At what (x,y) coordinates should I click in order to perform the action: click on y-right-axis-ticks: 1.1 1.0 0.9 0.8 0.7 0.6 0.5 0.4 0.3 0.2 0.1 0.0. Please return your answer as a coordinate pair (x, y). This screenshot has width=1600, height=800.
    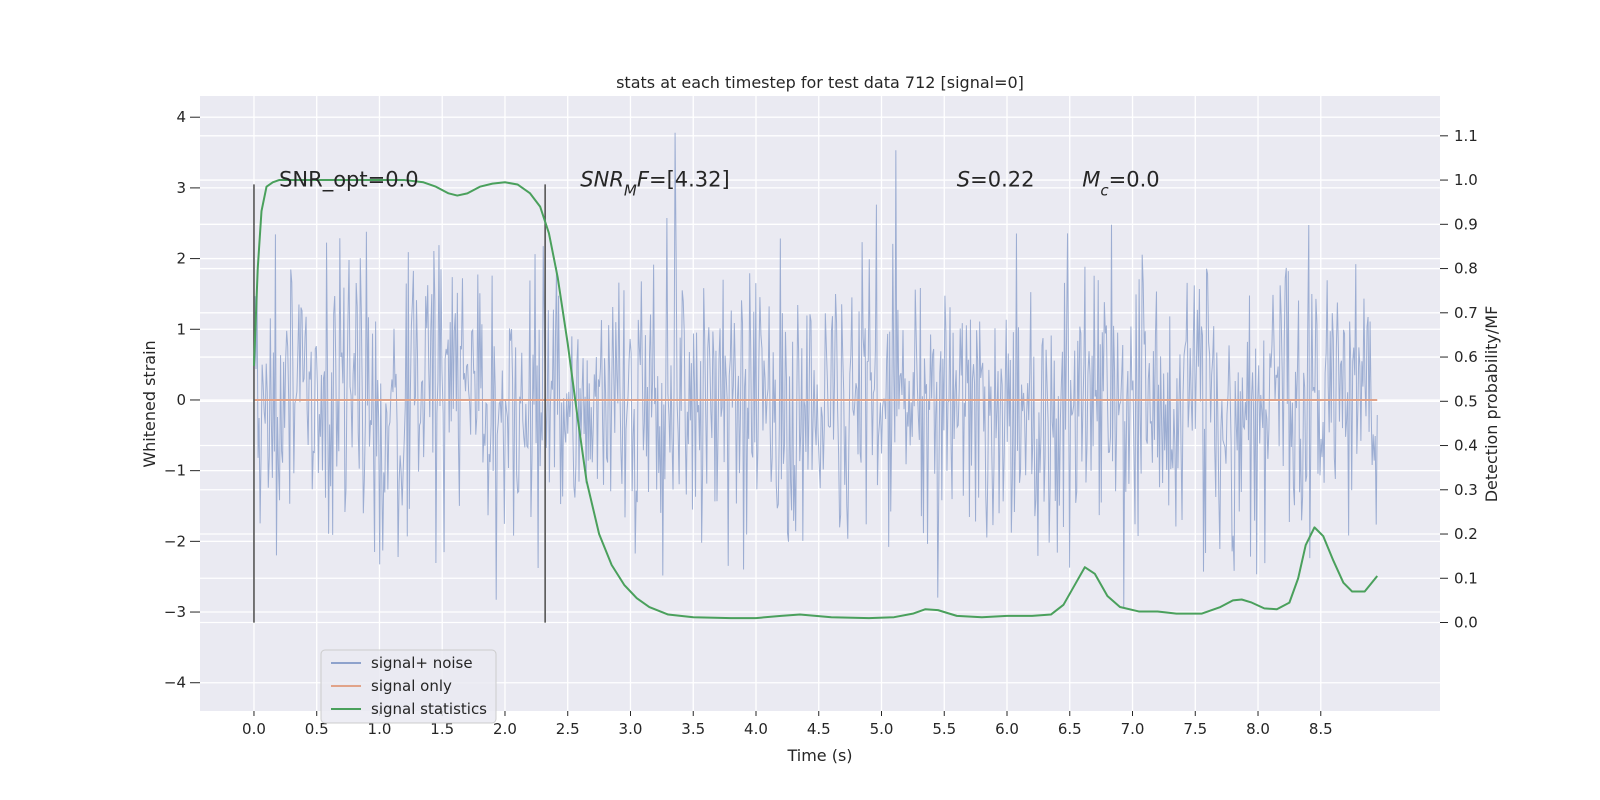
    Looking at the image, I should click on (1459, 379).